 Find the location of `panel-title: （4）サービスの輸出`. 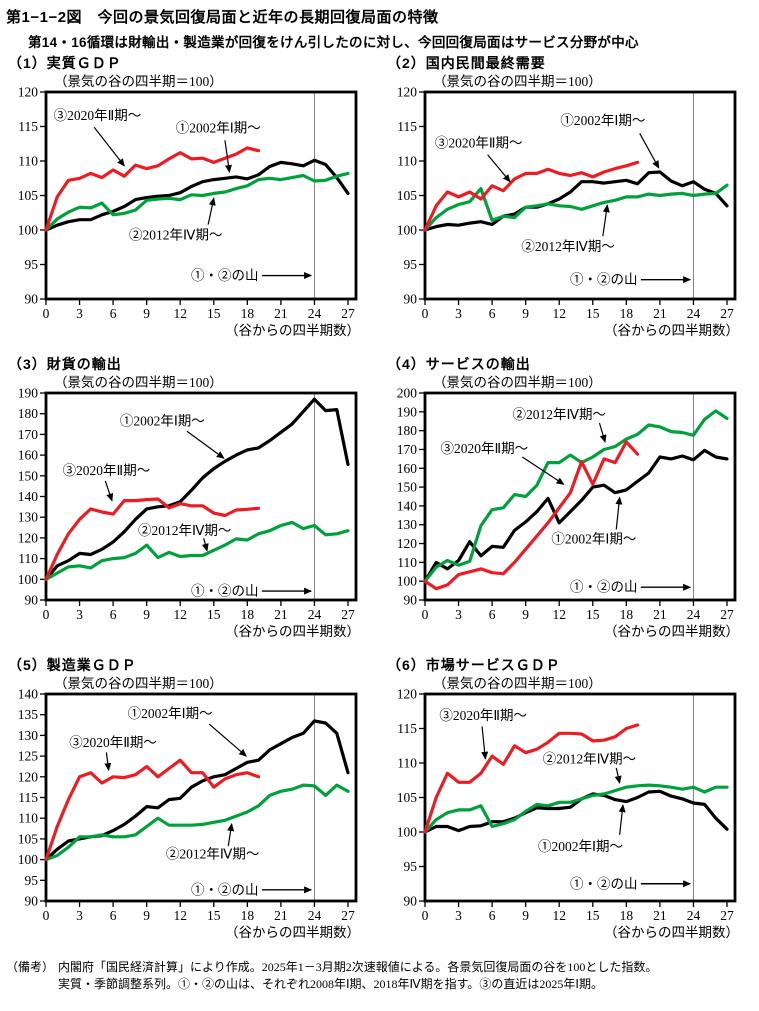

panel-title: （4）サービスの輸出 is located at coordinates (459, 364).